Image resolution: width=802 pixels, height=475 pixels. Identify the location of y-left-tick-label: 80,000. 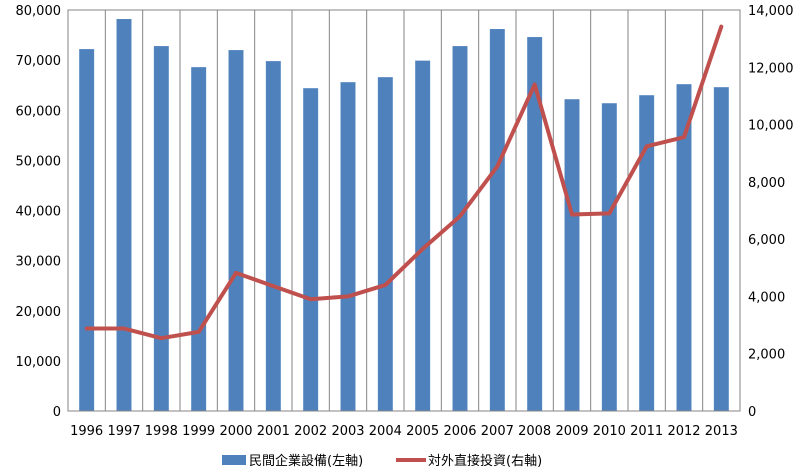
(39, 11).